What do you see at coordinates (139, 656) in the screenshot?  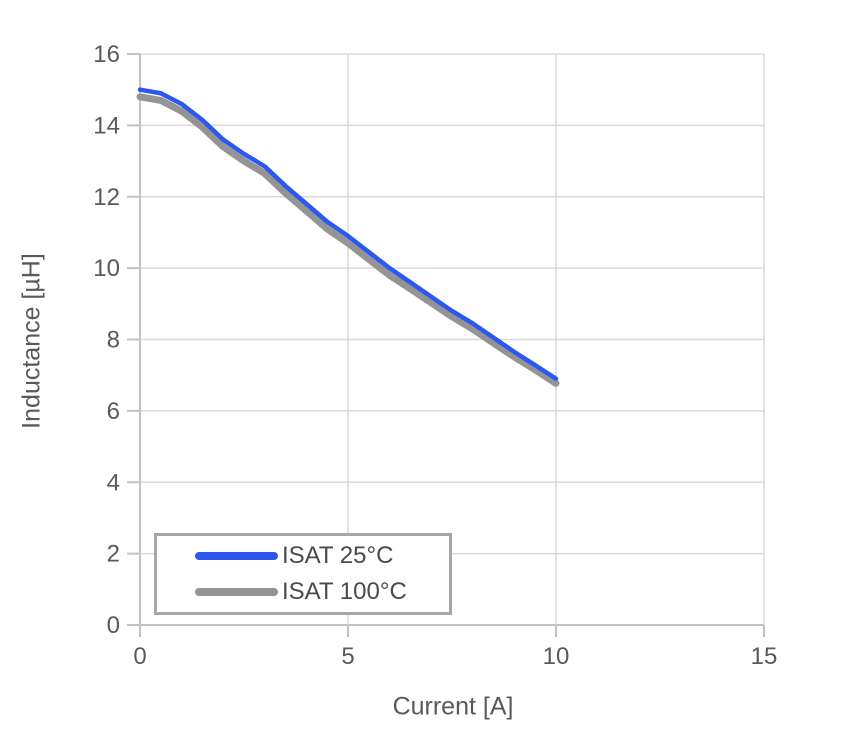 I see `x-tick-label: 0` at bounding box center [139, 656].